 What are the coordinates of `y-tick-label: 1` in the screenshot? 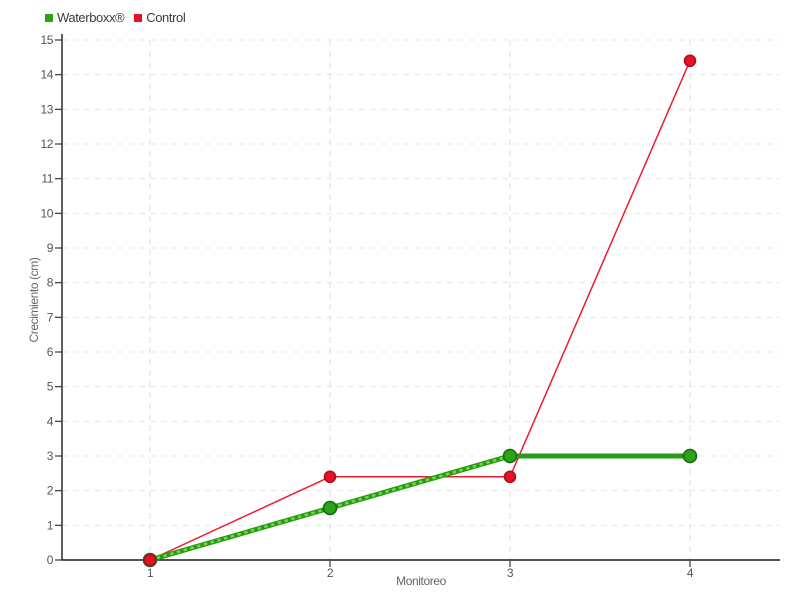 It's located at (50, 525).